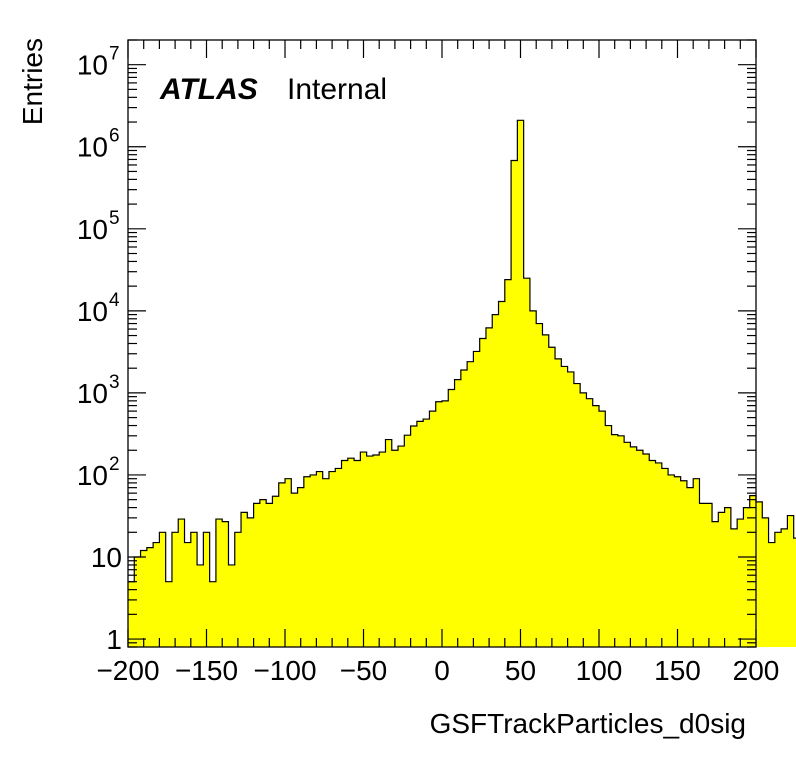  Describe the element at coordinates (114, 218) in the screenshot. I see `y-tick-exponent: 5` at that location.